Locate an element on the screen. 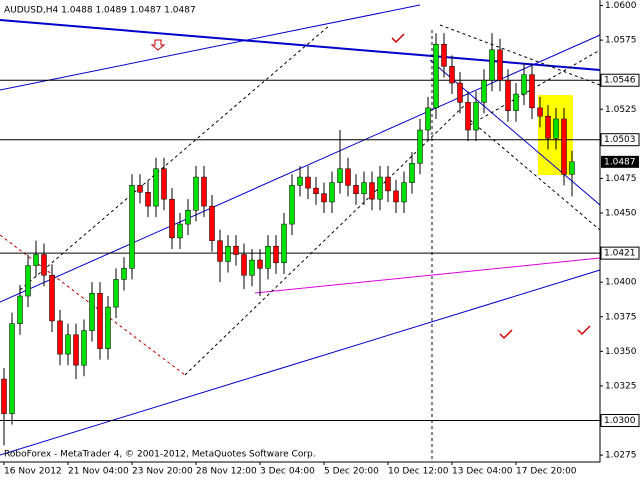  x-tick-label: 28 Nov 12:00 is located at coordinates (226, 472).